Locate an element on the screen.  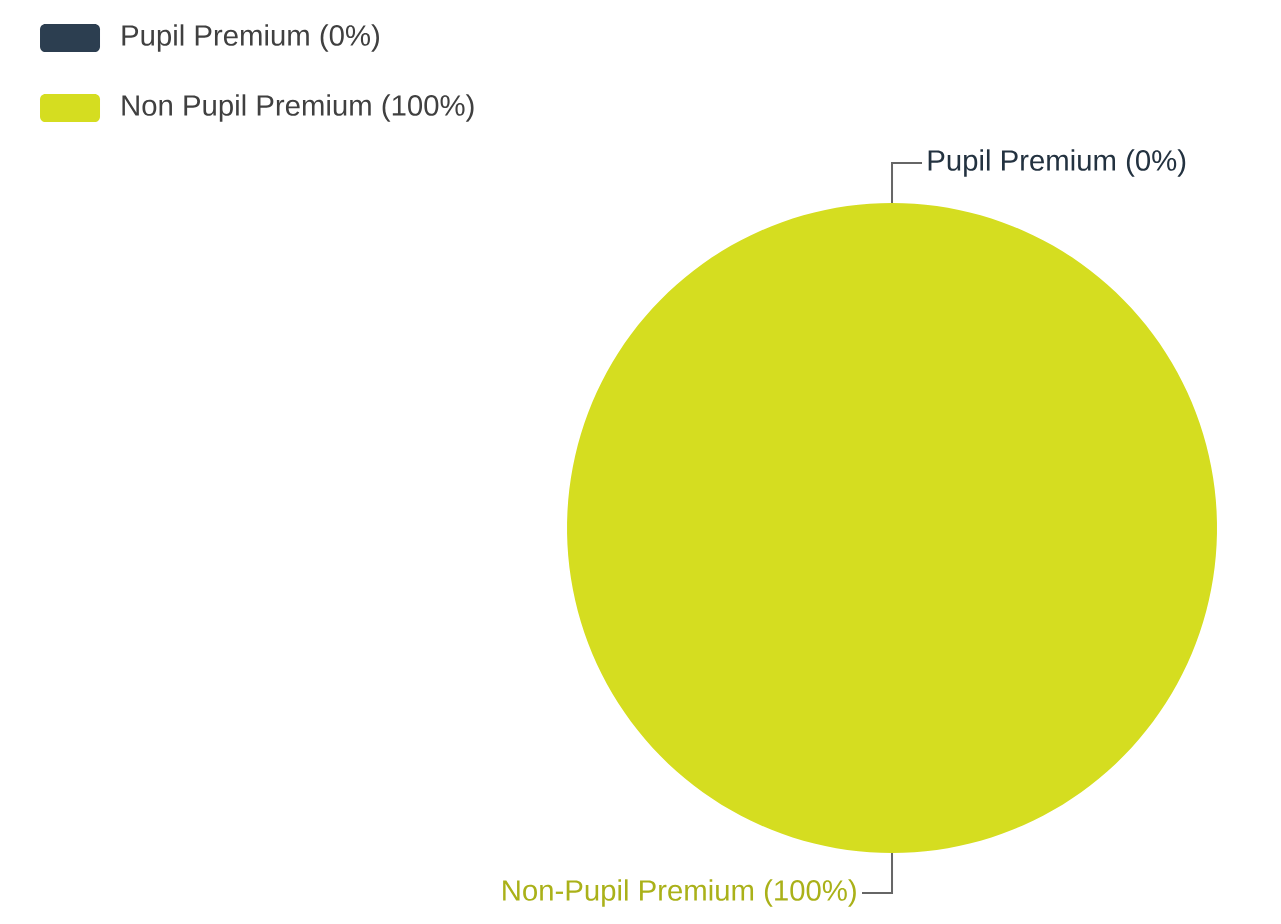
legend-label: Non Pupil Premium (100%) is located at coordinates (298, 108).